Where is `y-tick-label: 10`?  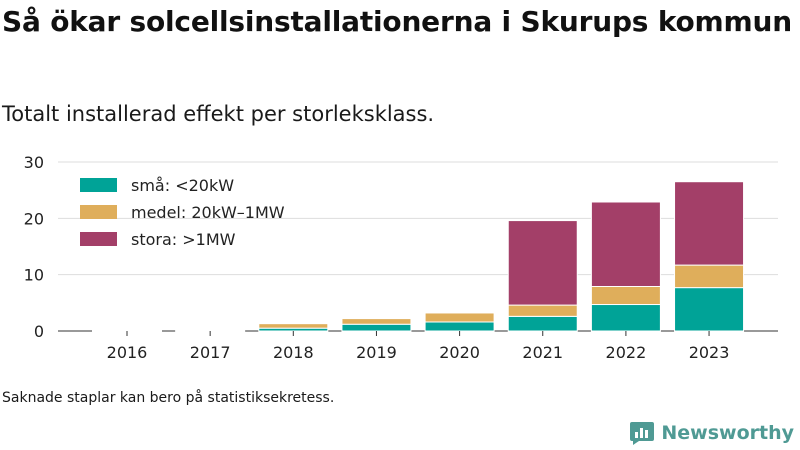
y-tick-label: 10 is located at coordinates (34, 275).